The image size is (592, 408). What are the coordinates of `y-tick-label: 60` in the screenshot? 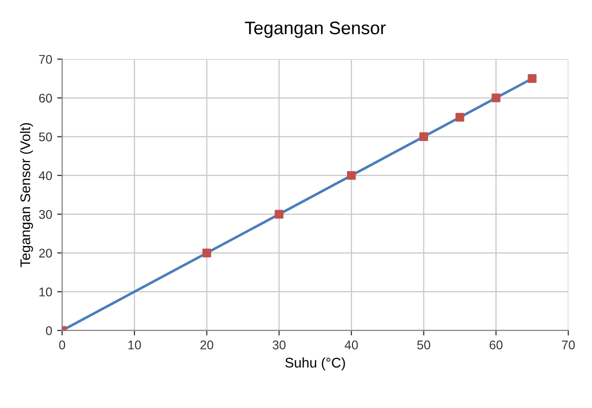 It's located at (45, 98).